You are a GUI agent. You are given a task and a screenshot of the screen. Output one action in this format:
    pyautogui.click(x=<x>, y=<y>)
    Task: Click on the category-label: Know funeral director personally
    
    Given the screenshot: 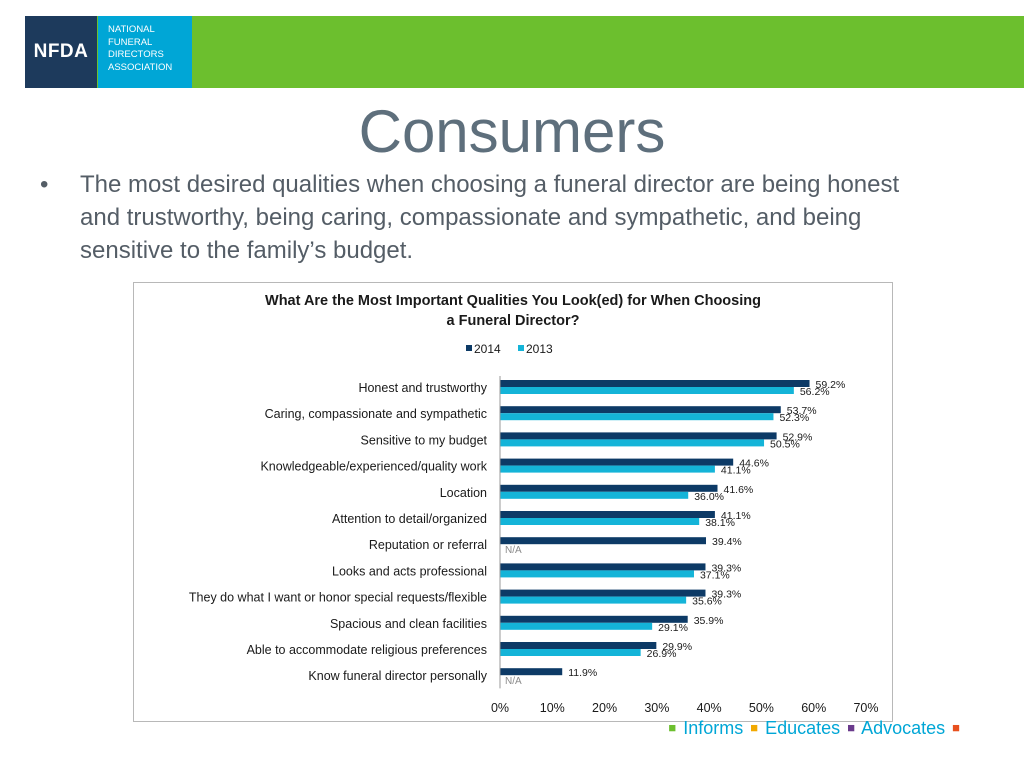 What is the action you would take?
    pyautogui.click(x=397, y=676)
    